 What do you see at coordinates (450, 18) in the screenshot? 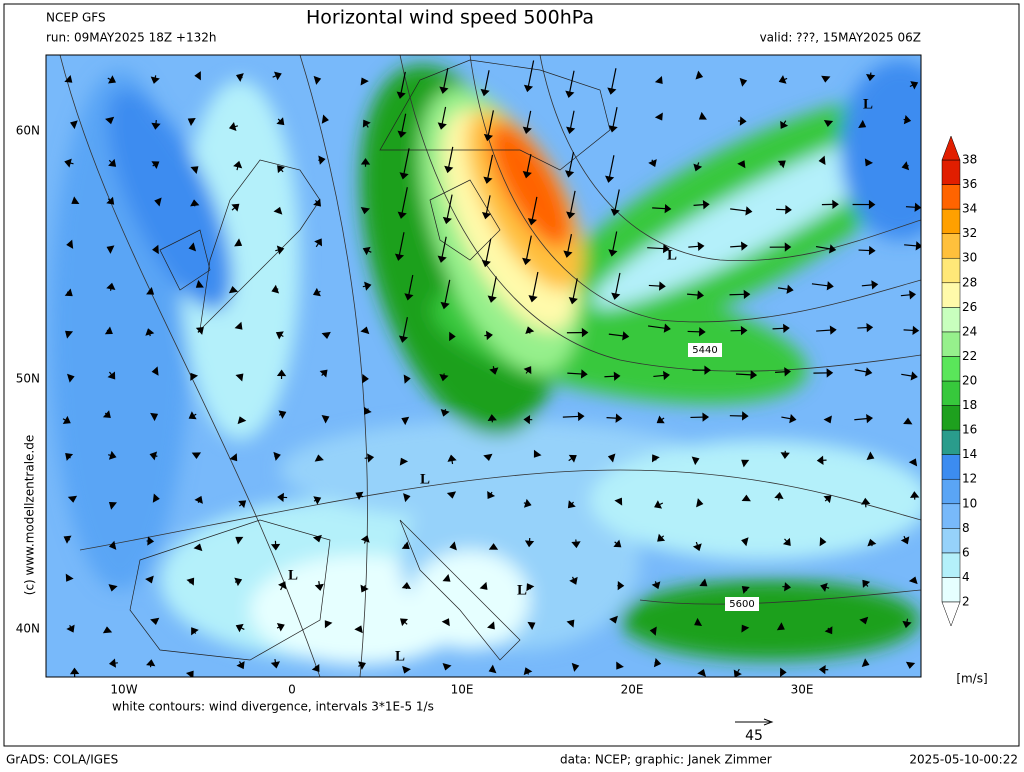
I see `title: Horizontal wind speed 500hPa` at bounding box center [450, 18].